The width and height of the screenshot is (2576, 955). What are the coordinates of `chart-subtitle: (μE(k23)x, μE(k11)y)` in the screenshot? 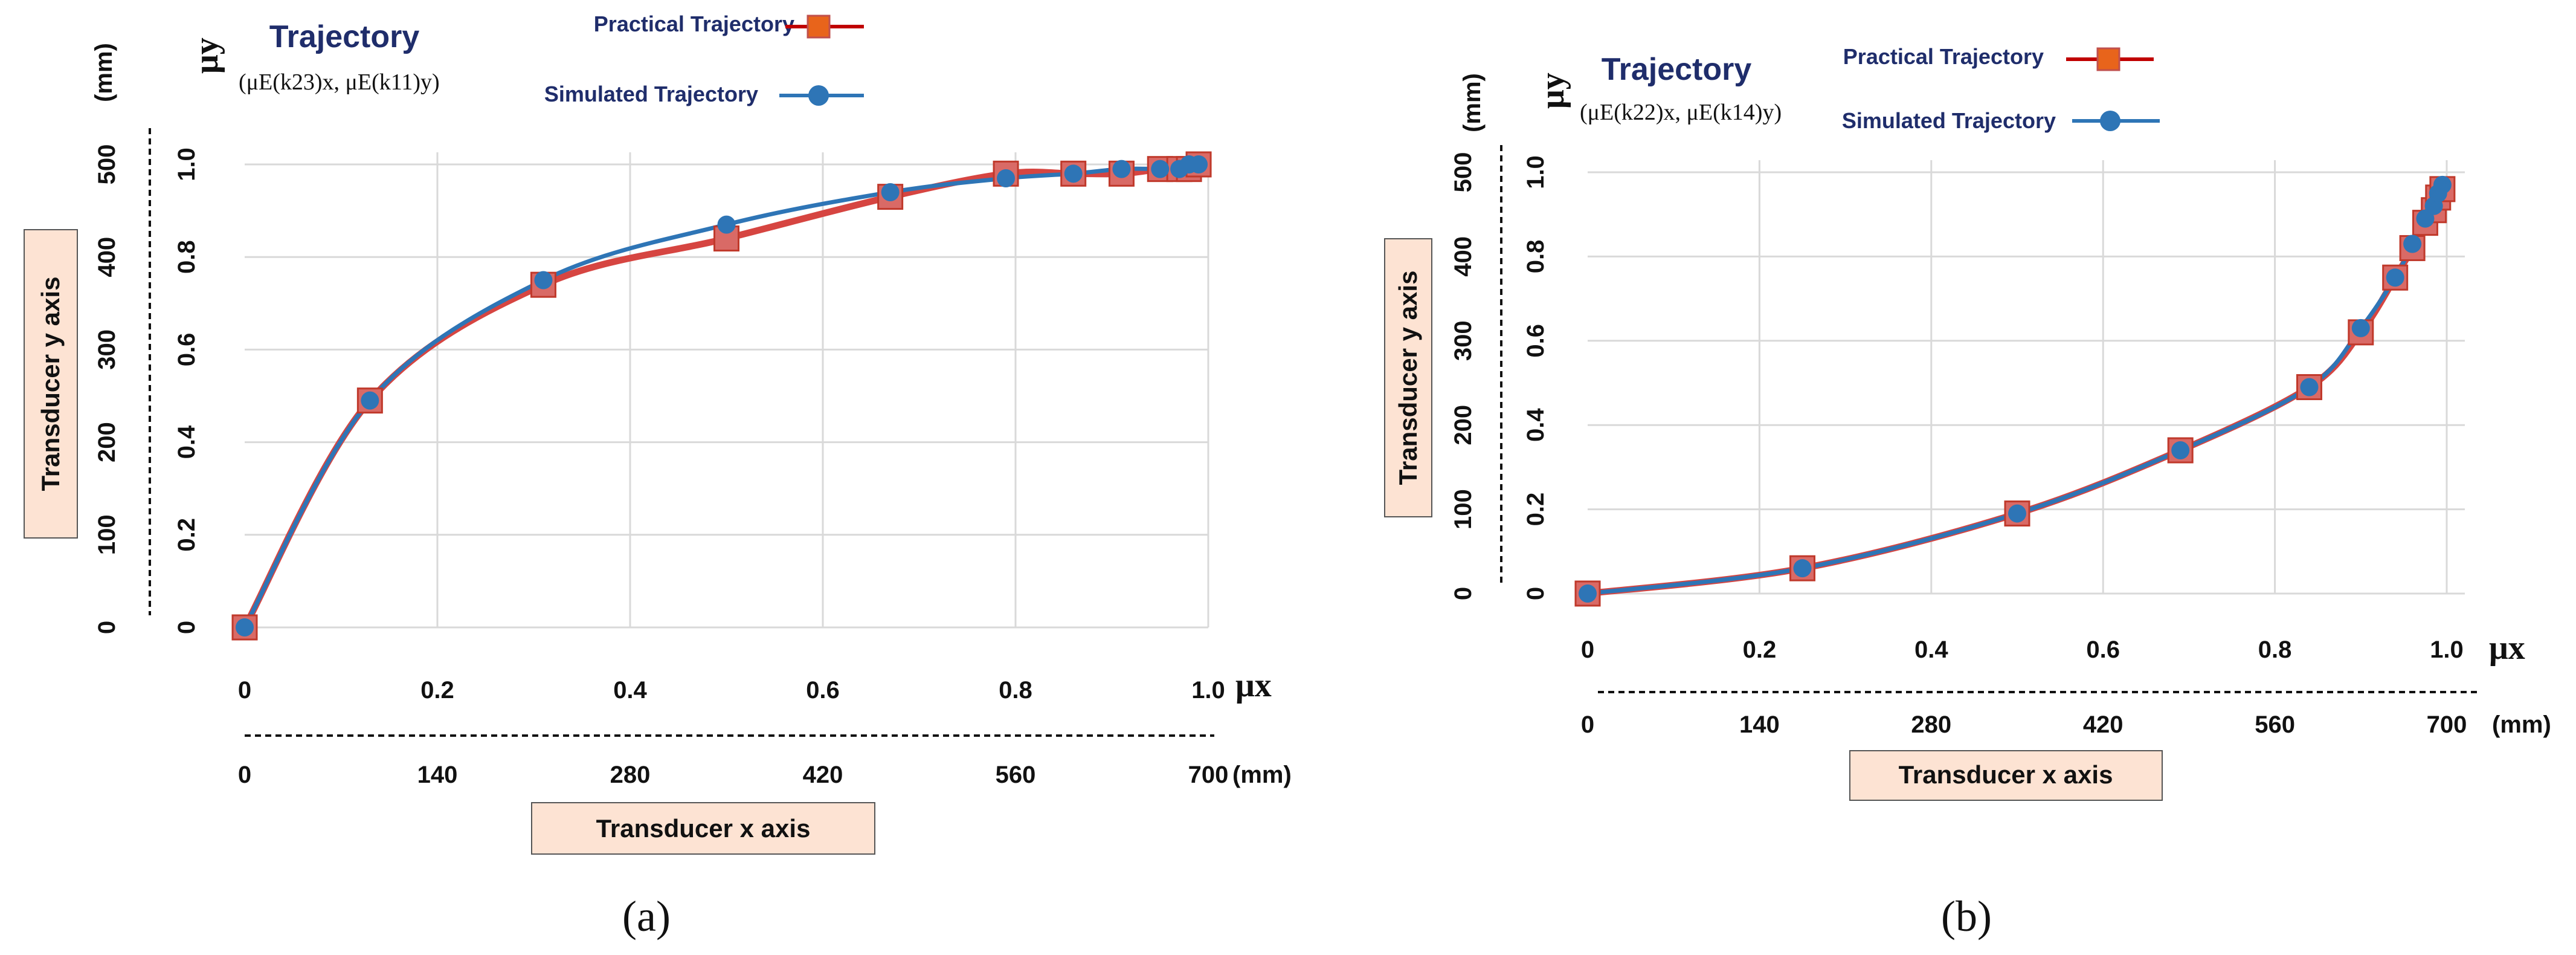 It's located at (339, 82).